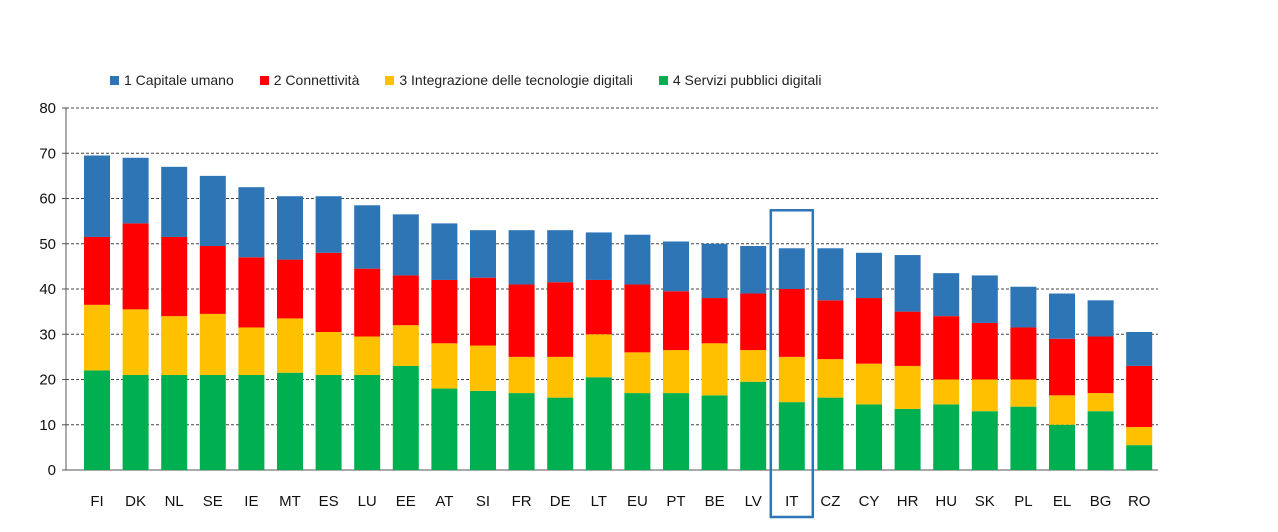 The width and height of the screenshot is (1278, 532). Describe the element at coordinates (47, 289) in the screenshot. I see `y-tick-label: 40` at that location.